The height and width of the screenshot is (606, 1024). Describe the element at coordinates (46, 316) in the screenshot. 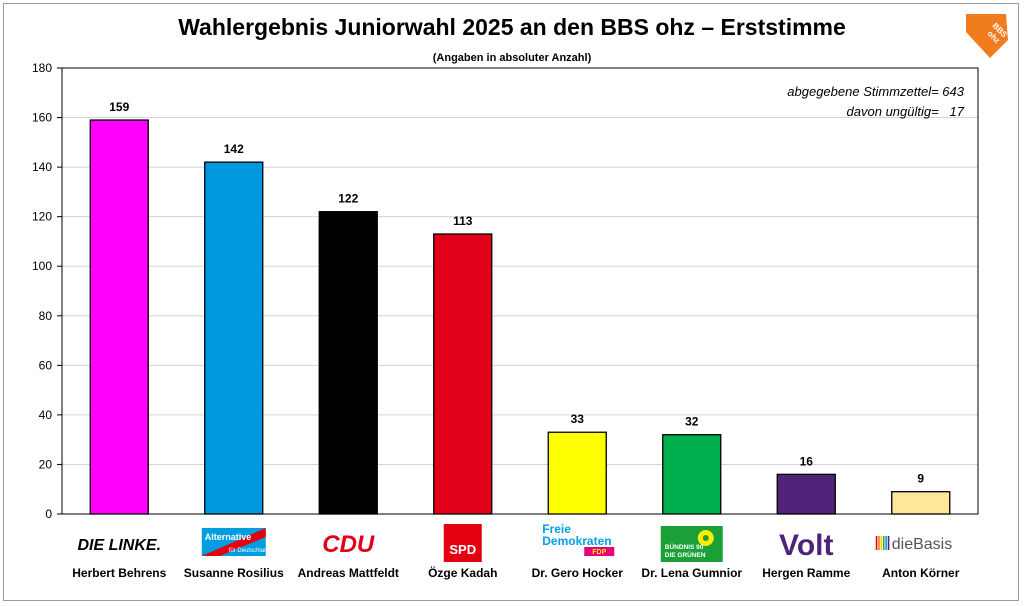

I see `y-tick-label: 80` at that location.